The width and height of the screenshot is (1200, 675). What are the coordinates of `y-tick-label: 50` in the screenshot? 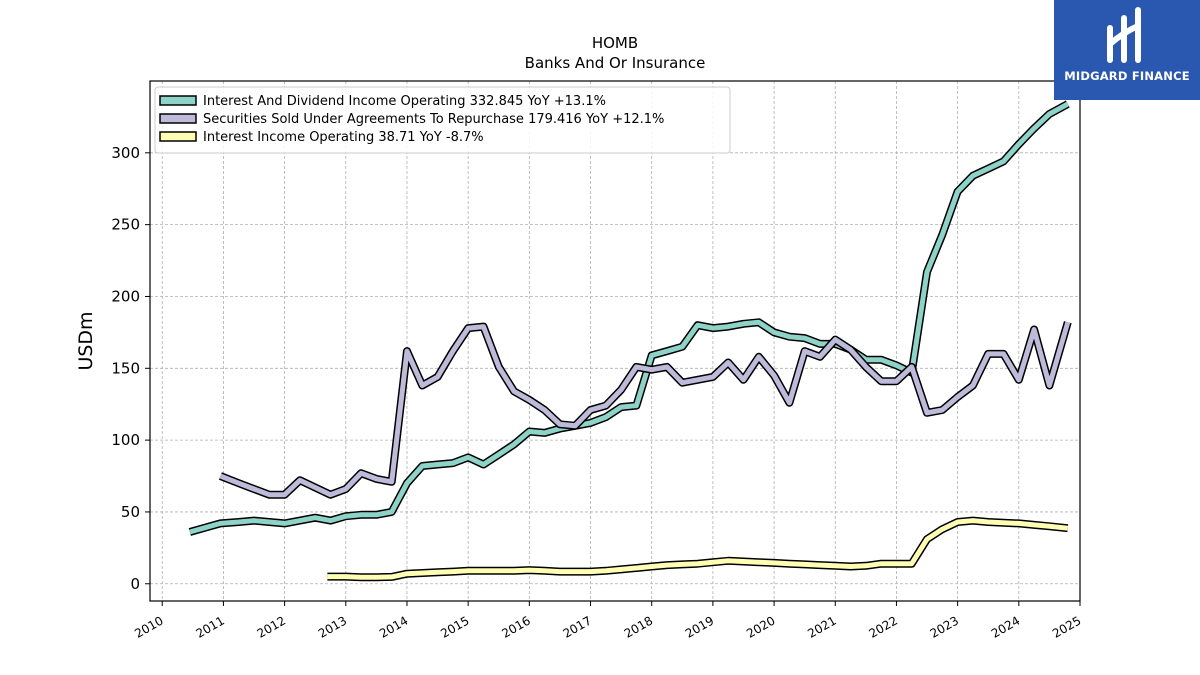 It's located at (130, 512).